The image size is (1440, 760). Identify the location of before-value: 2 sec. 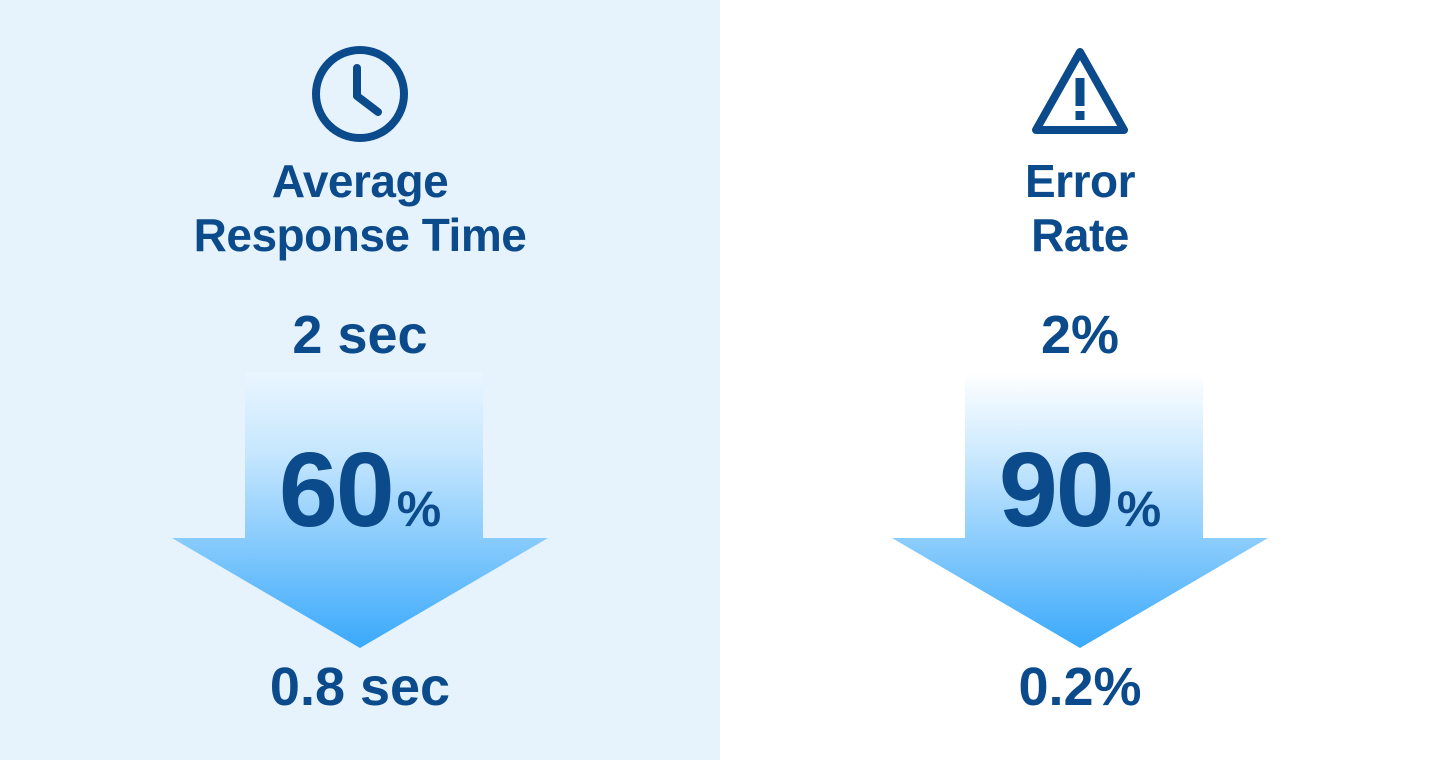
(360, 335).